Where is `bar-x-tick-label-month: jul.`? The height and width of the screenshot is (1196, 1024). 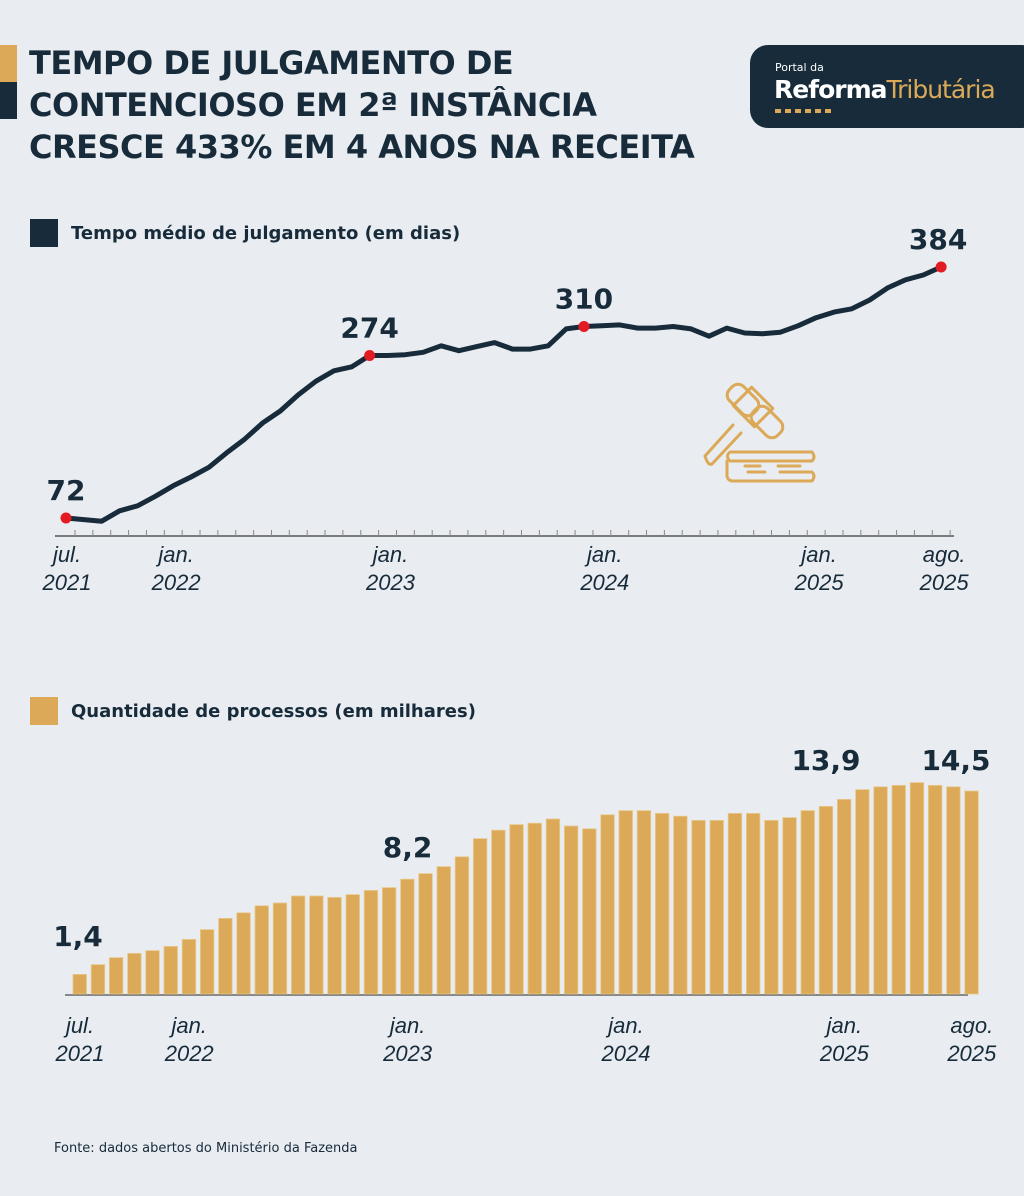
bar-x-tick-label-month: jul. is located at coordinates (78, 1025).